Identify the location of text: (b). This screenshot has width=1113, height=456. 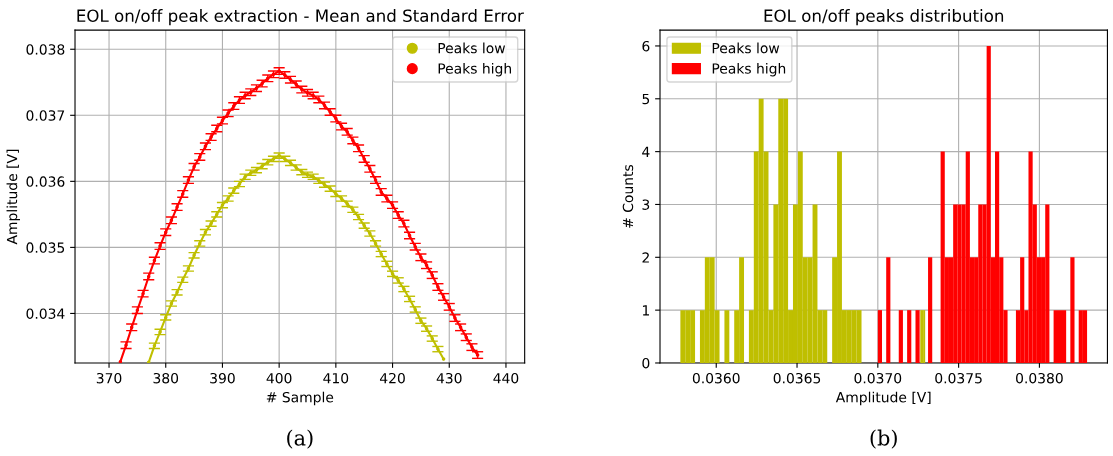
(883, 439).